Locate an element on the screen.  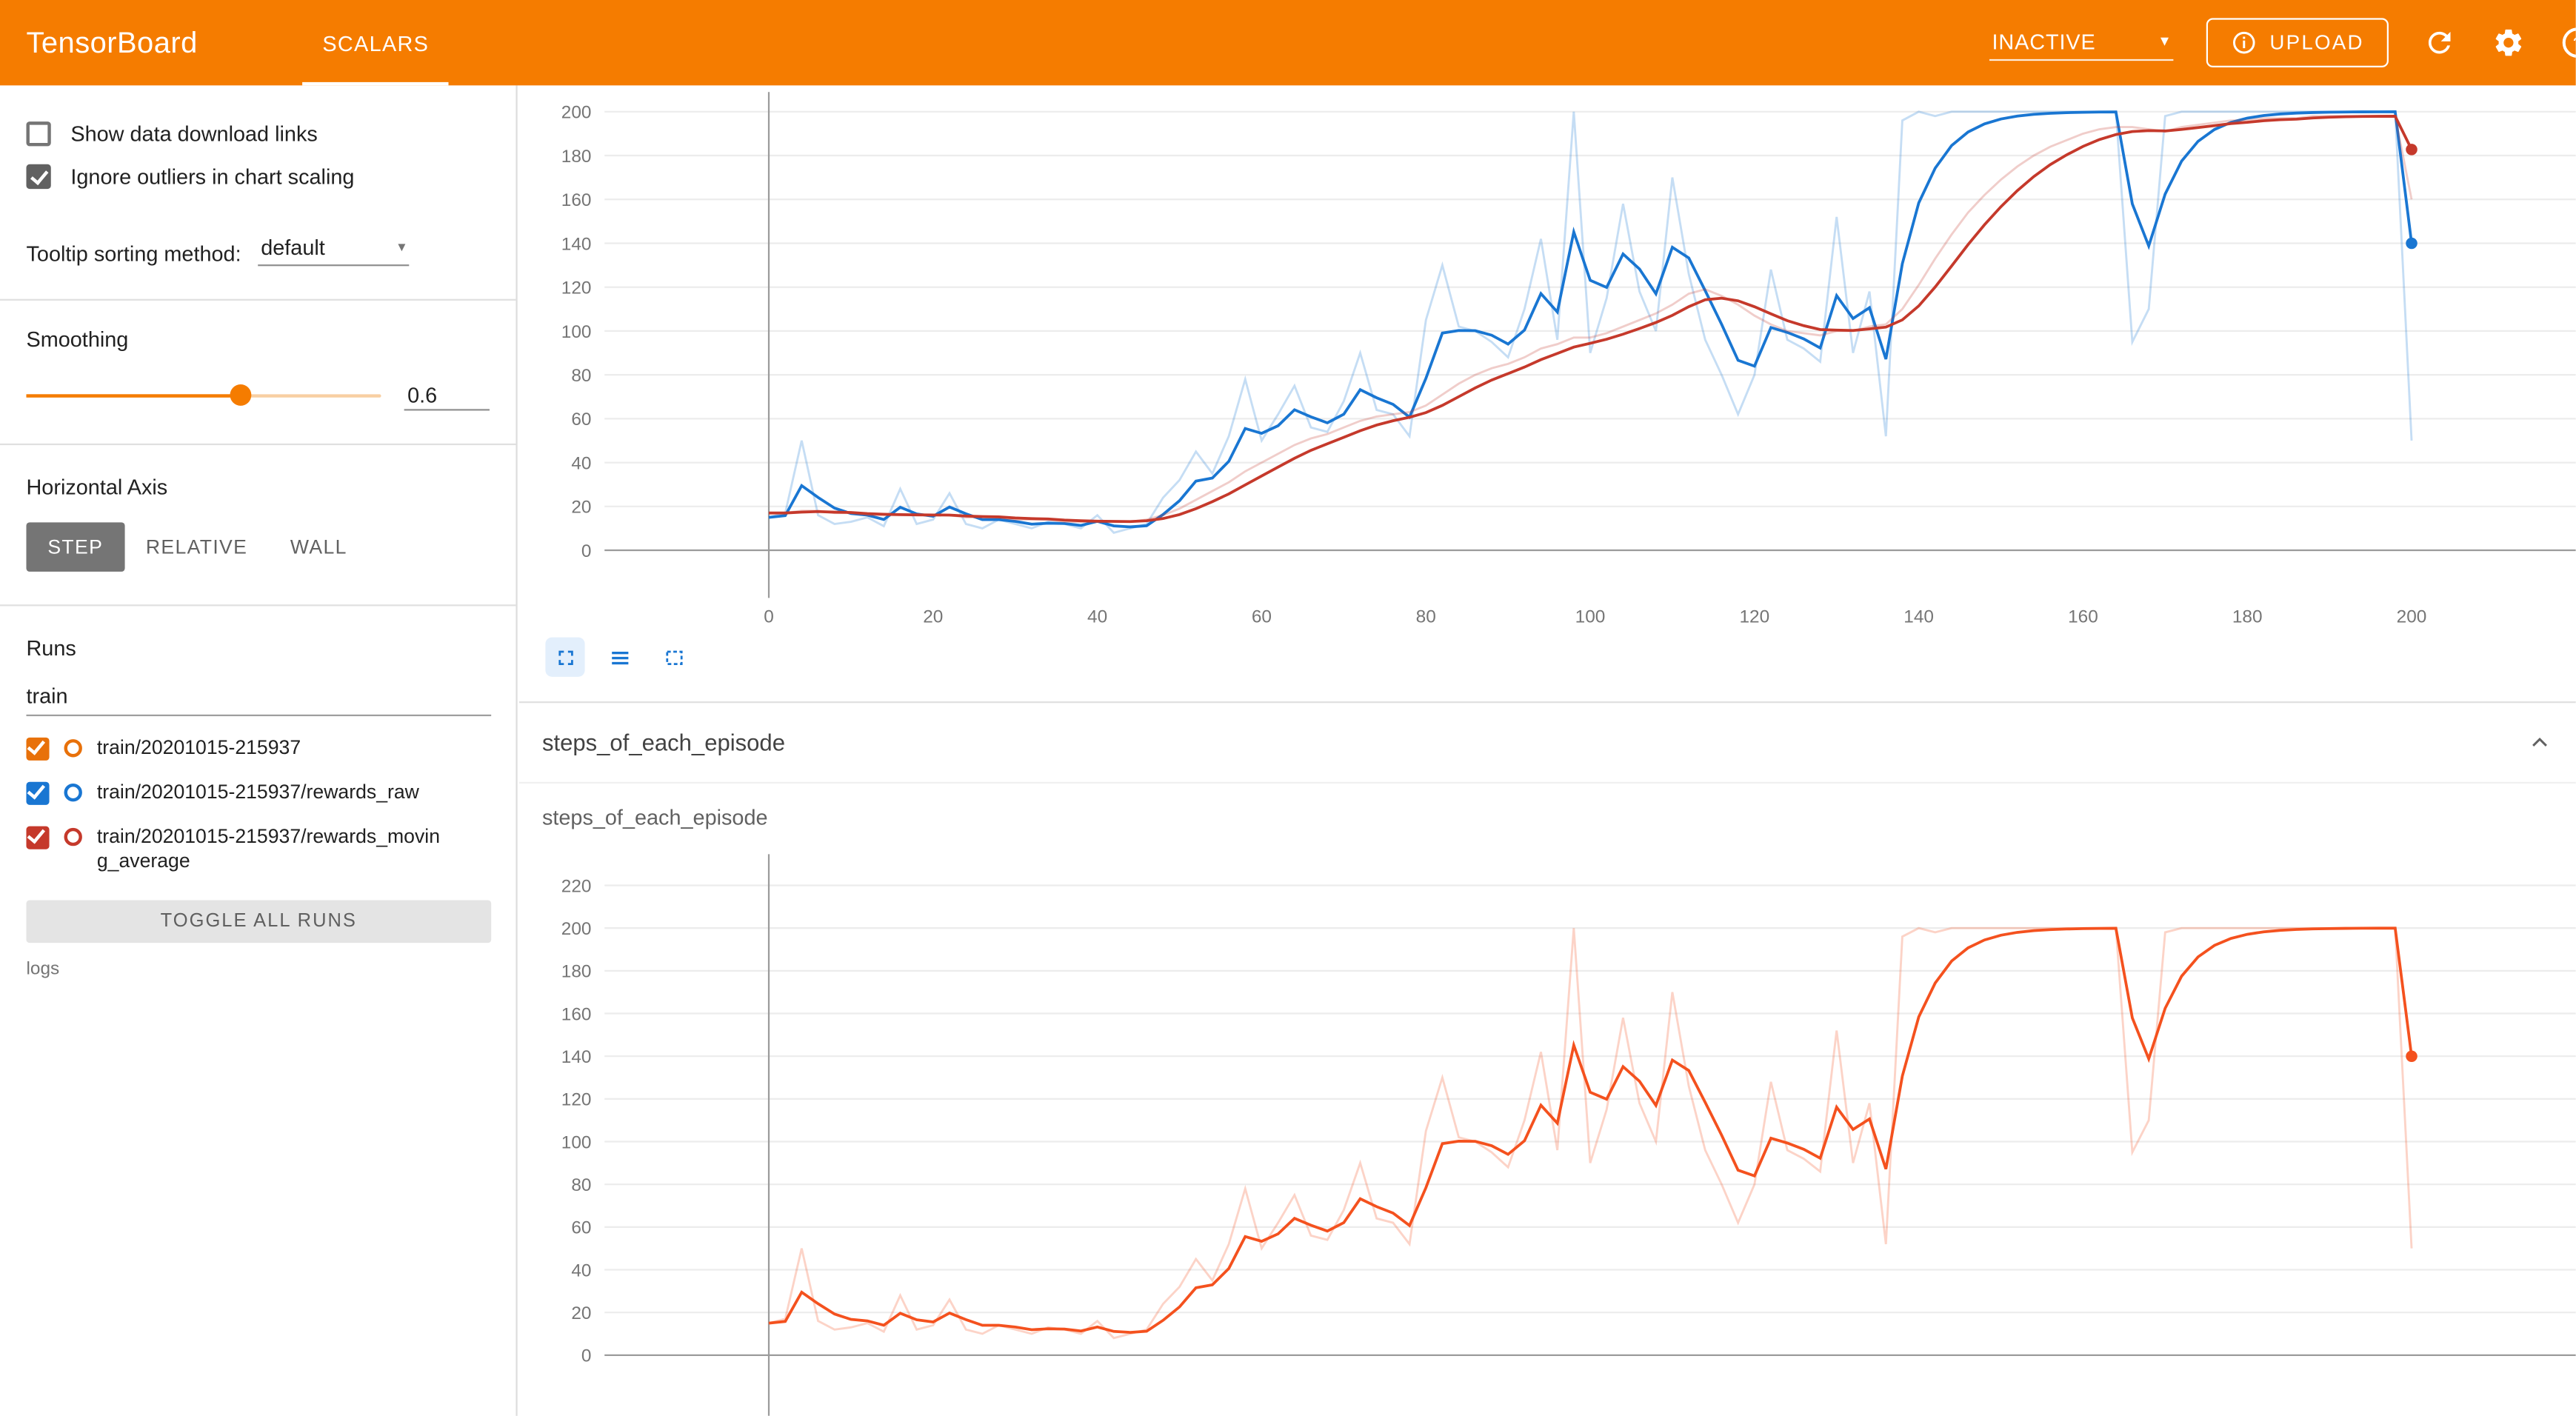
header-actions: INACTIVE ▾ UPLOAD ? is located at coordinates (2282, 42).